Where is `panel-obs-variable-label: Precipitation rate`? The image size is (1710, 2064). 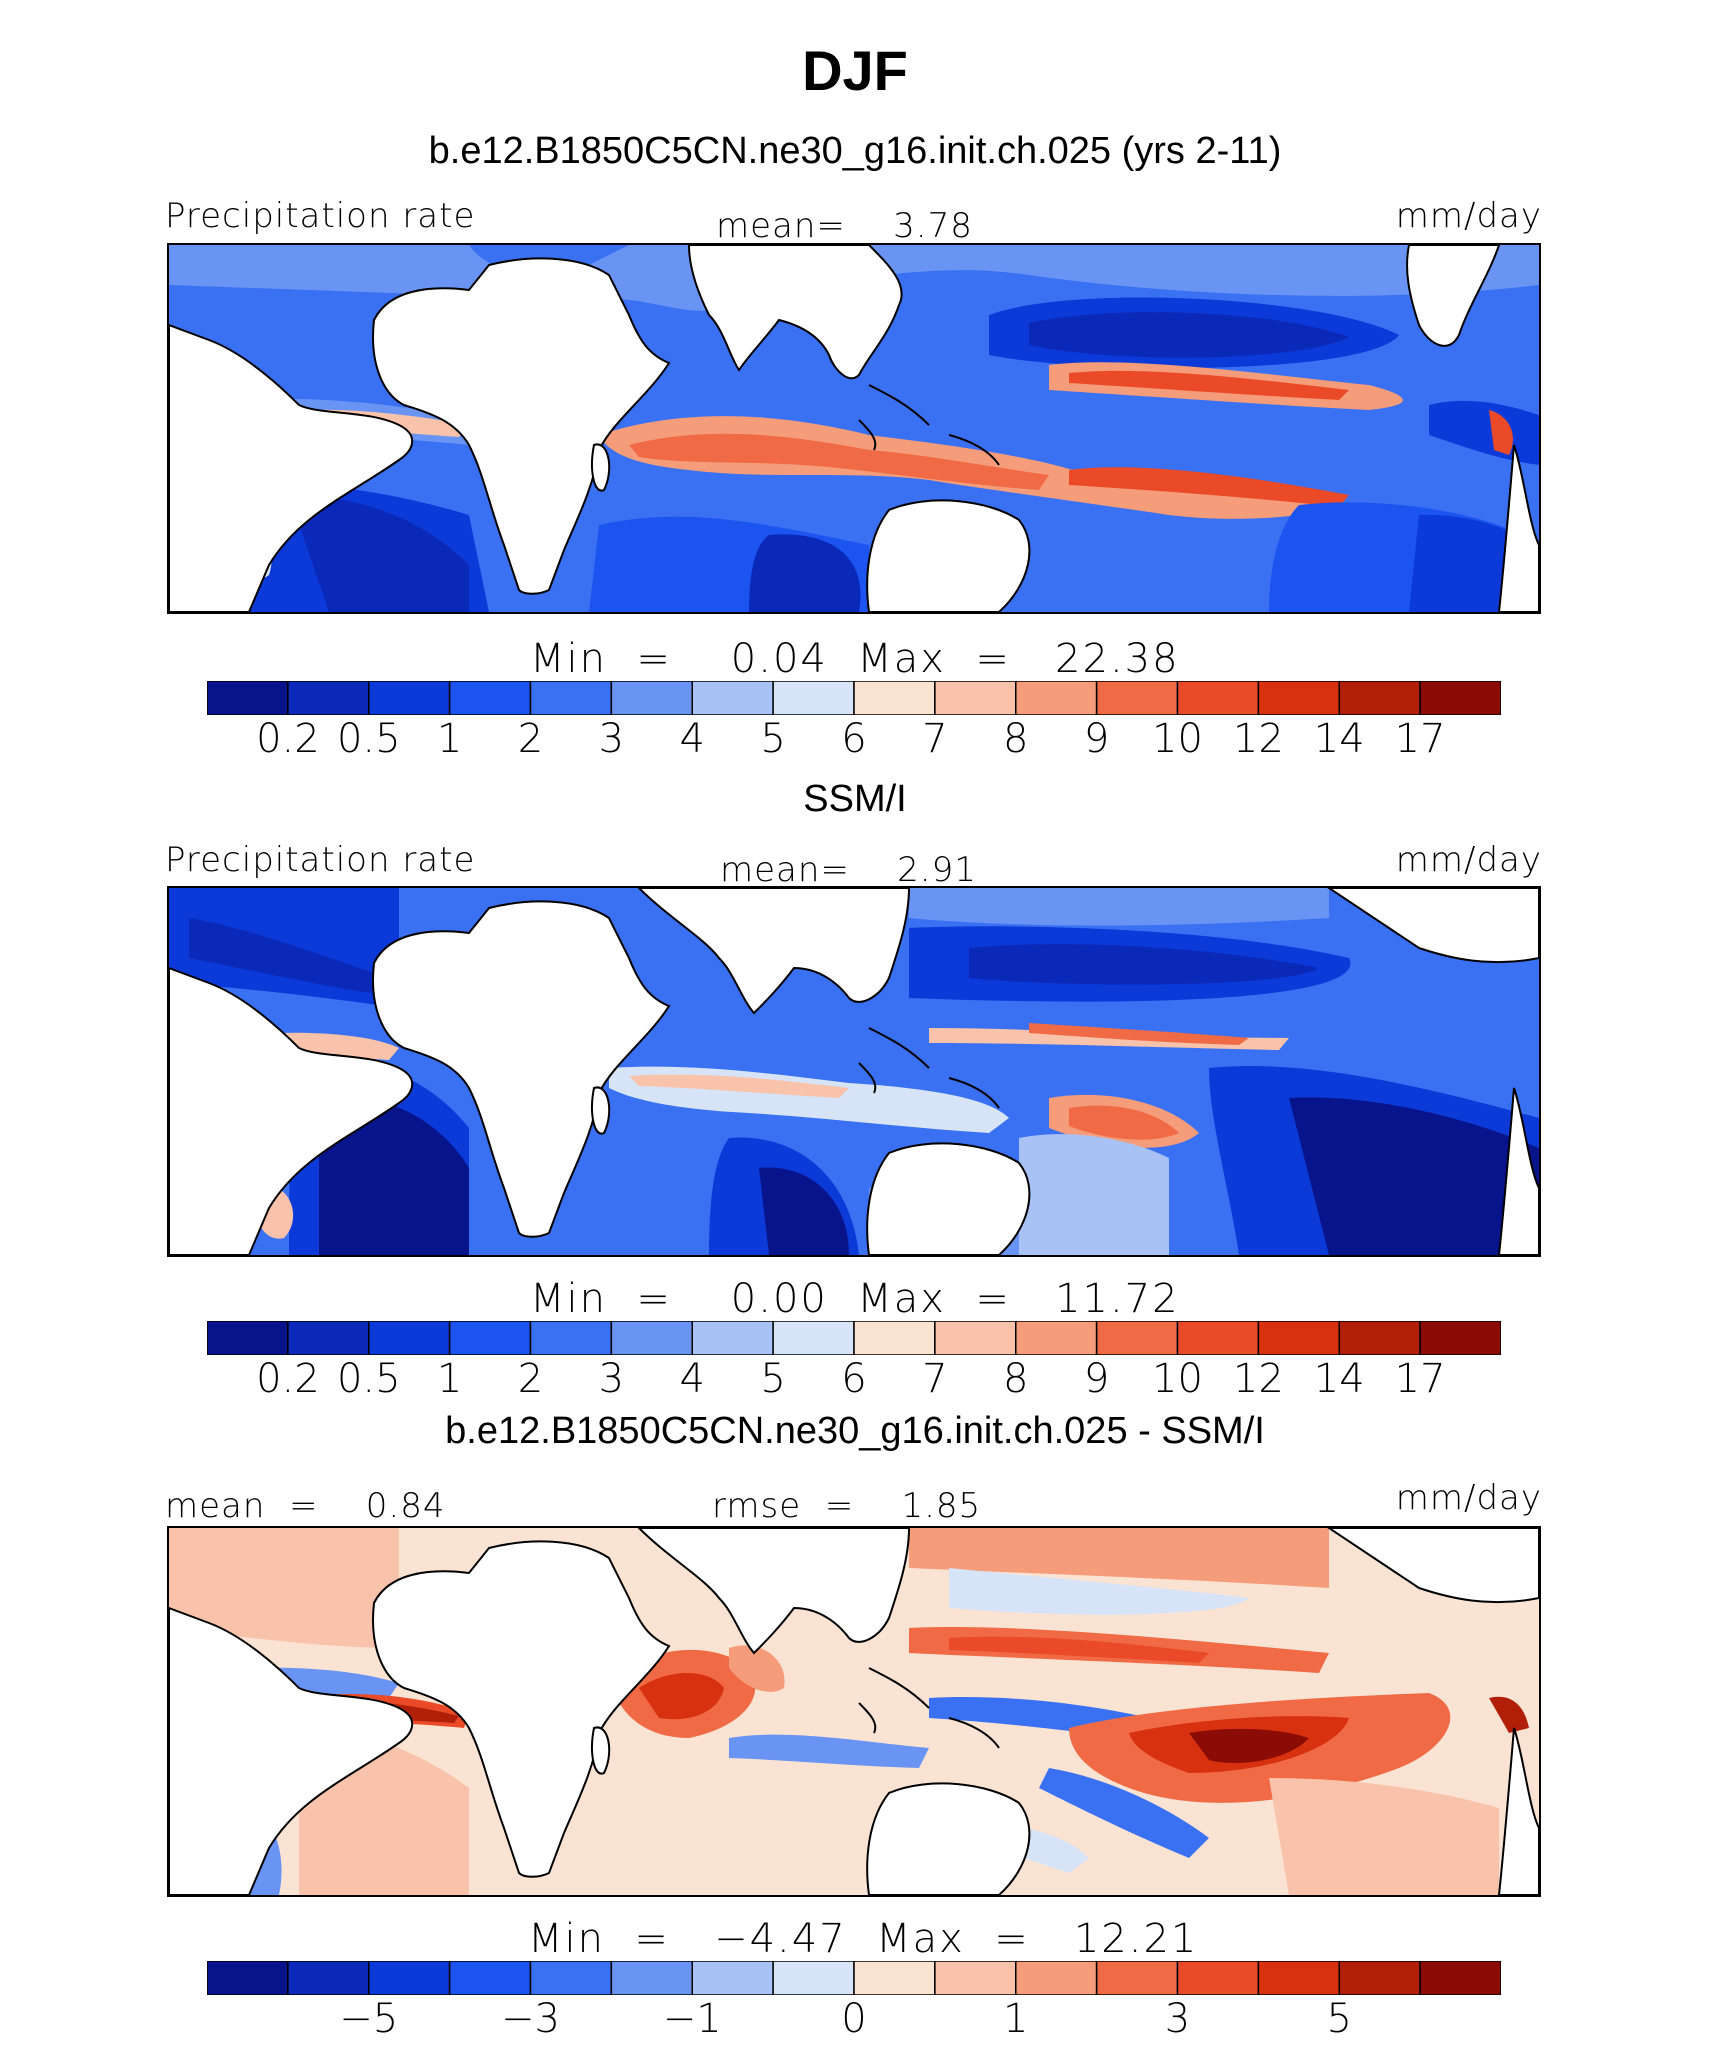
panel-obs-variable-label: Precipitation rate is located at coordinates (320, 860).